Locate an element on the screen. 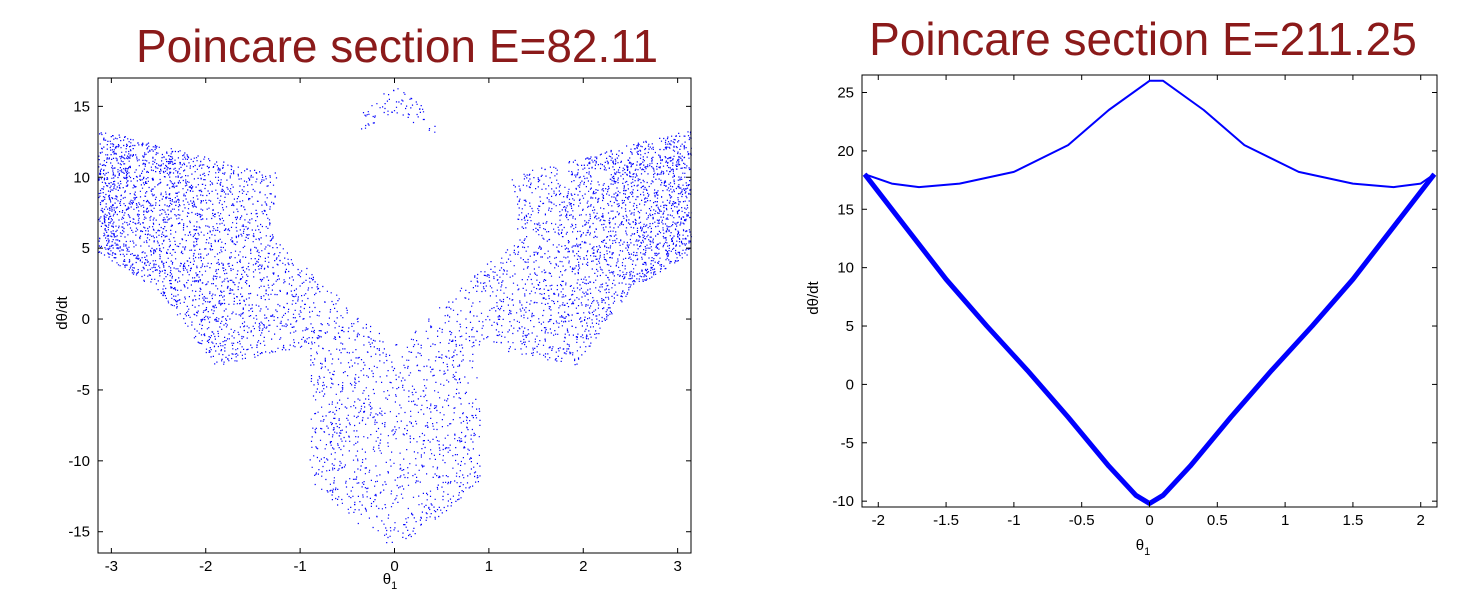  right-y-axis-label: dθ/dt is located at coordinates (813, 297).